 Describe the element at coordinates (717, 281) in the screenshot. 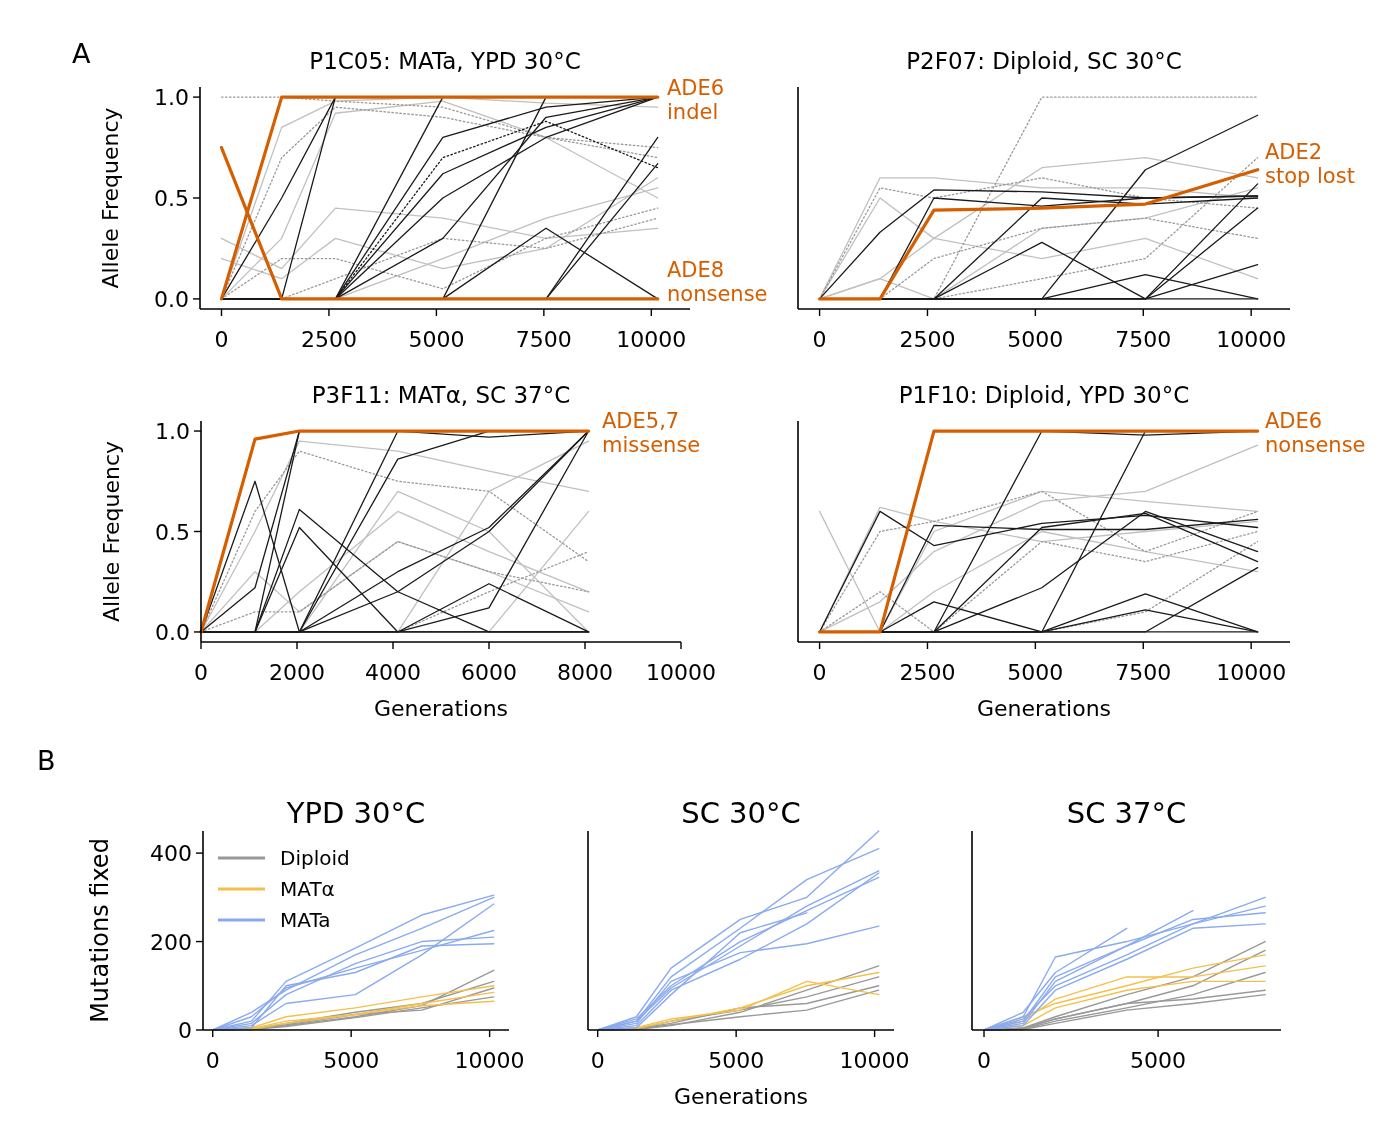

I see `annotation: ADE8 nonsense` at that location.